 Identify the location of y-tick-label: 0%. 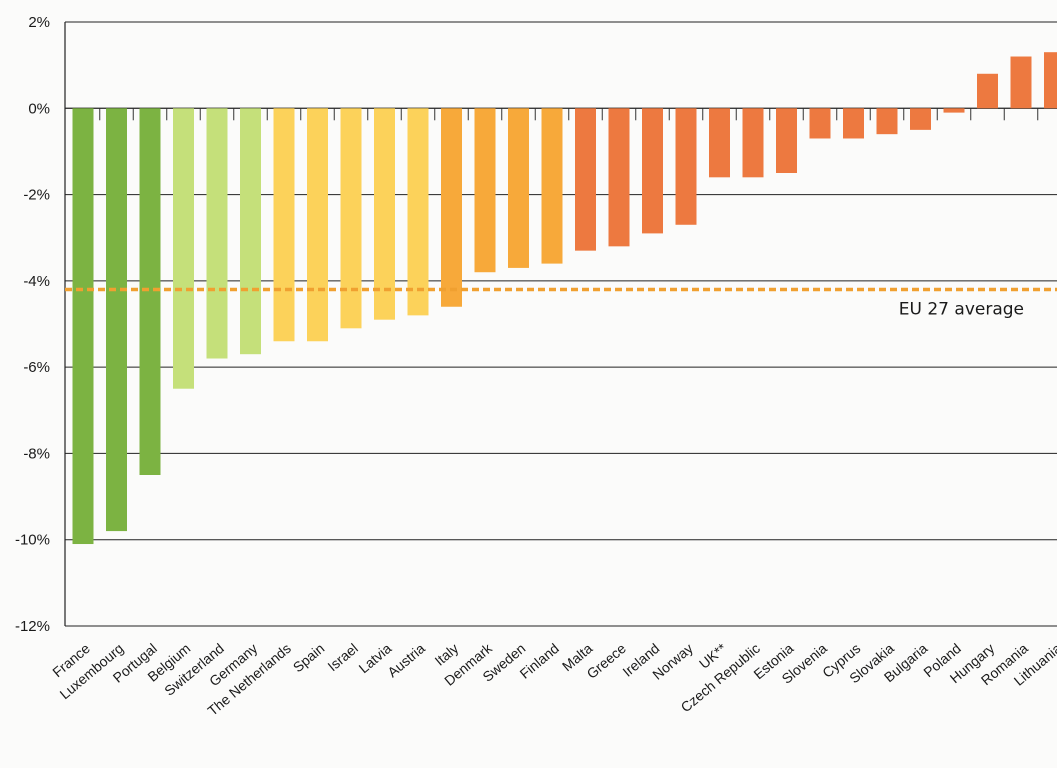
(39, 108).